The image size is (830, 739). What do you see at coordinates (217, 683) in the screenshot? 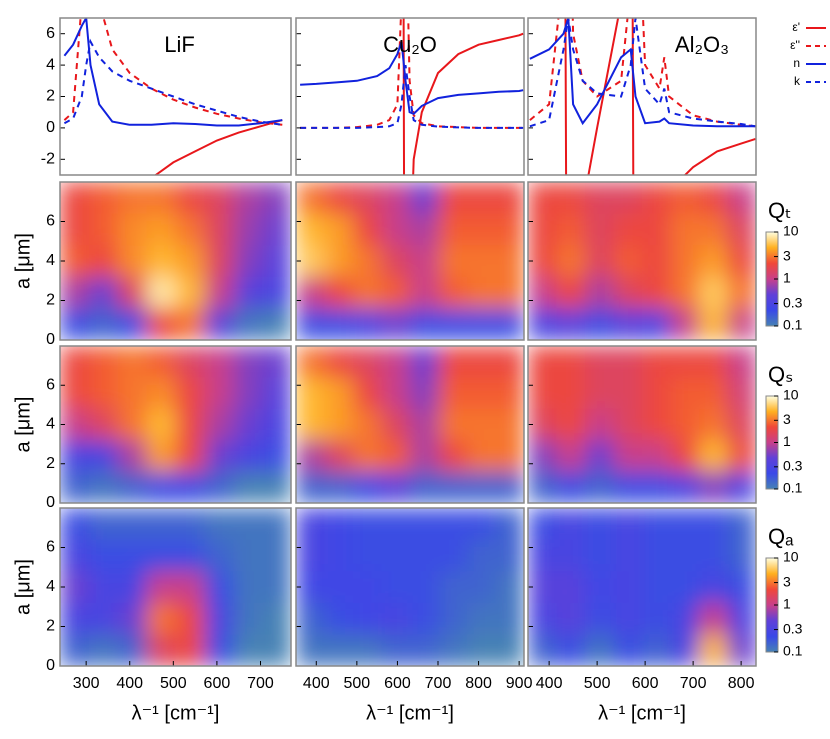
I see `x-tick-label: 600` at bounding box center [217, 683].